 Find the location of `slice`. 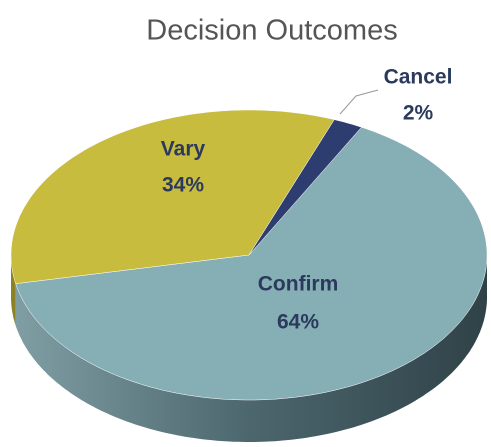

slice is located at coordinates (305, 187).